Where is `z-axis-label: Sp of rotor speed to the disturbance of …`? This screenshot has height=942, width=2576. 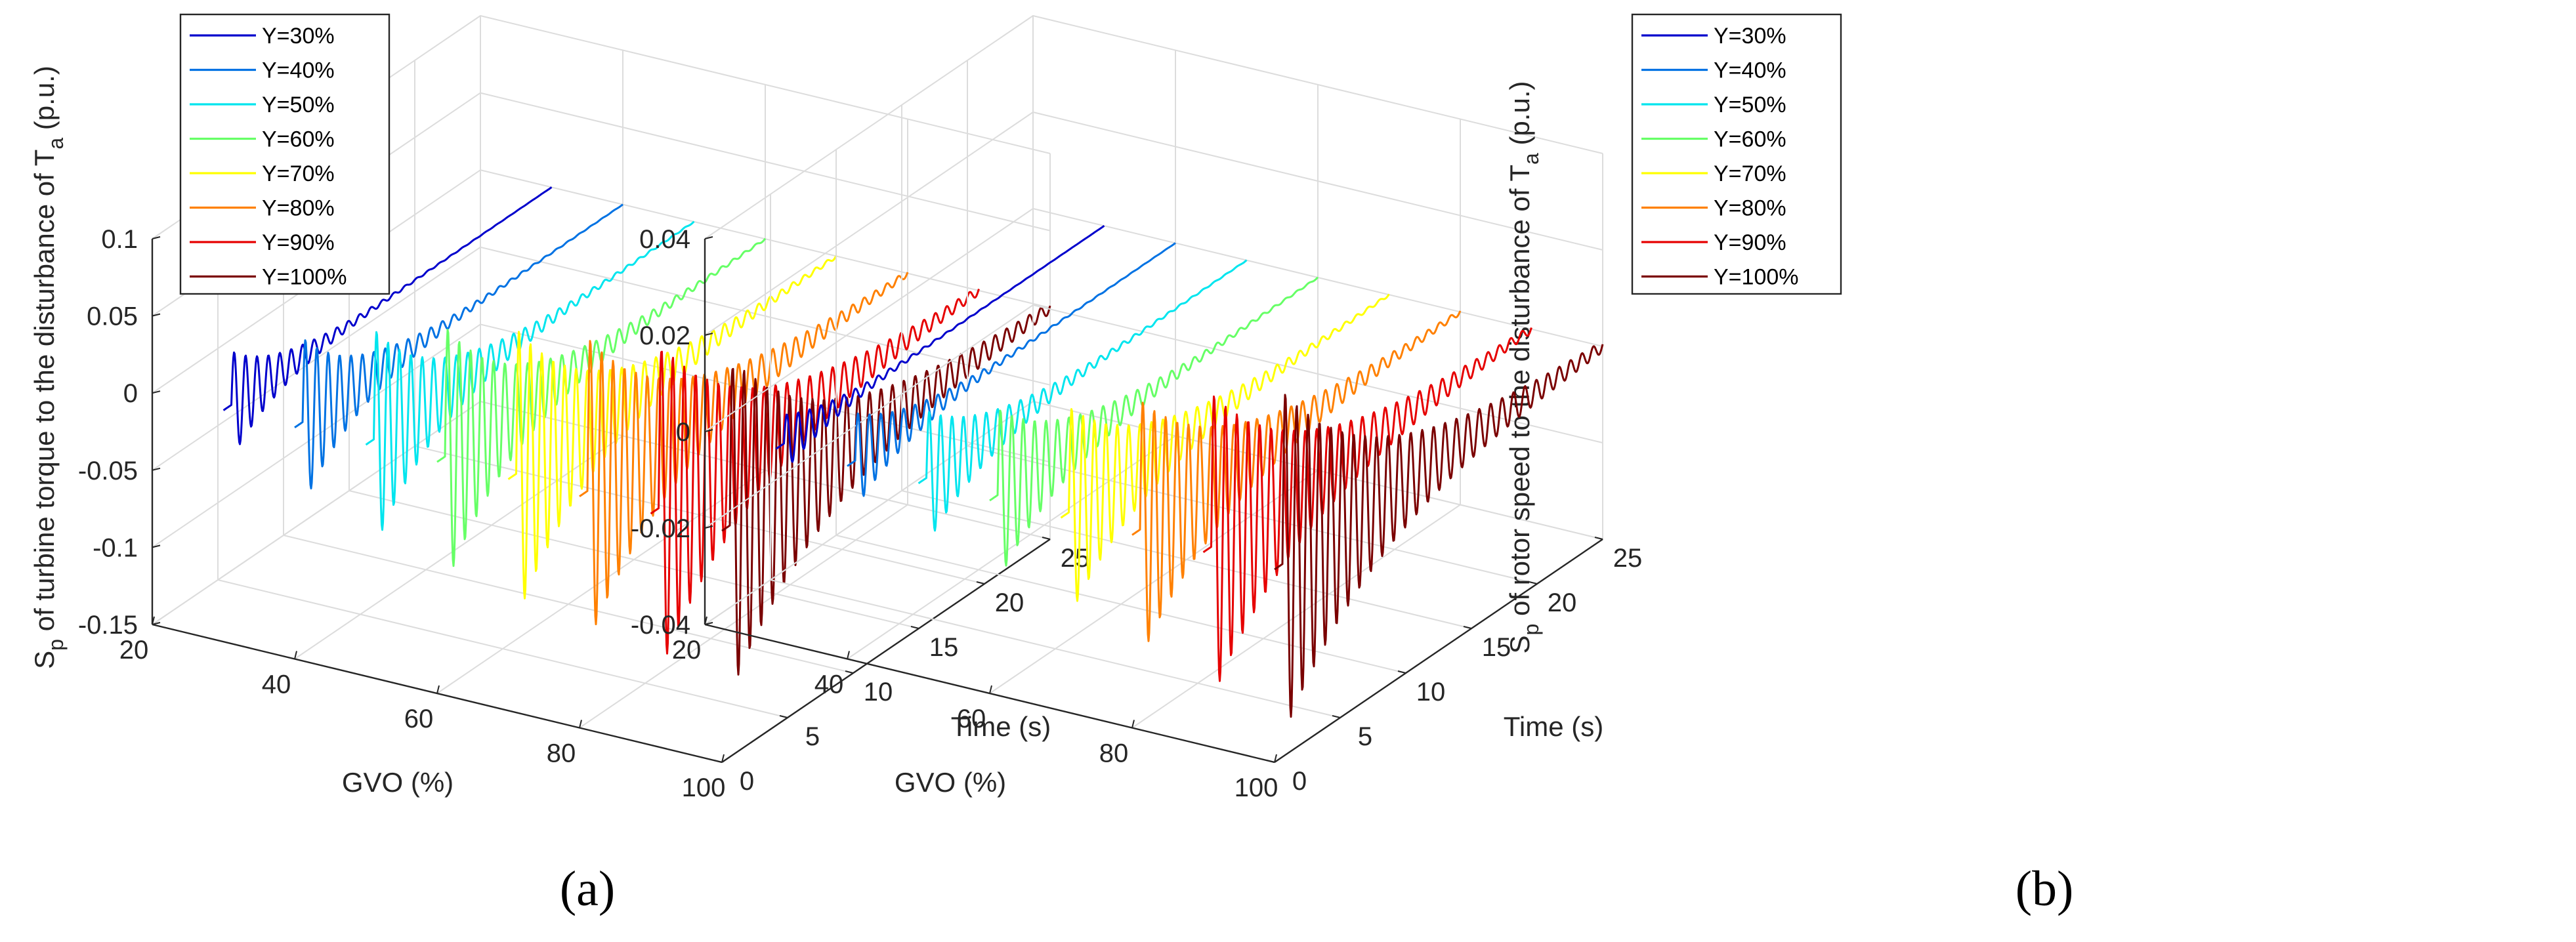 z-axis-label: Sp of rotor speed to the disturbance of … is located at coordinates (1523, 367).